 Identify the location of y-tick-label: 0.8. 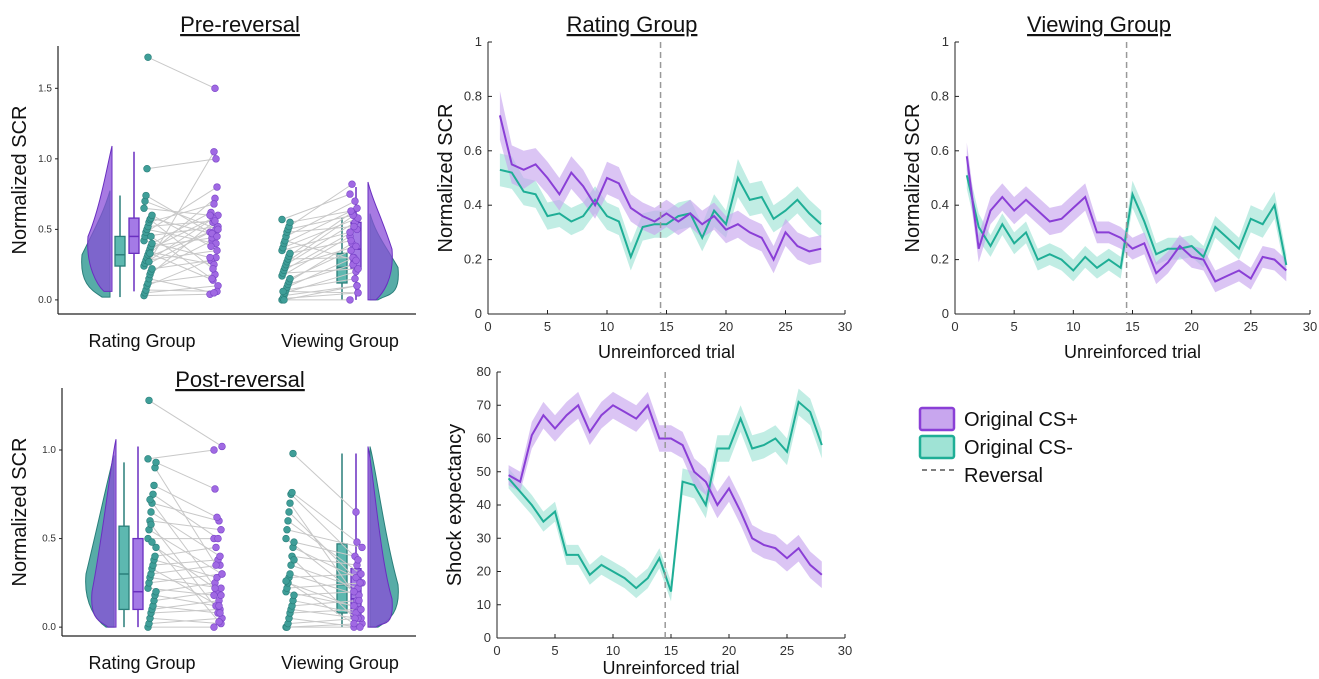
(473, 95).